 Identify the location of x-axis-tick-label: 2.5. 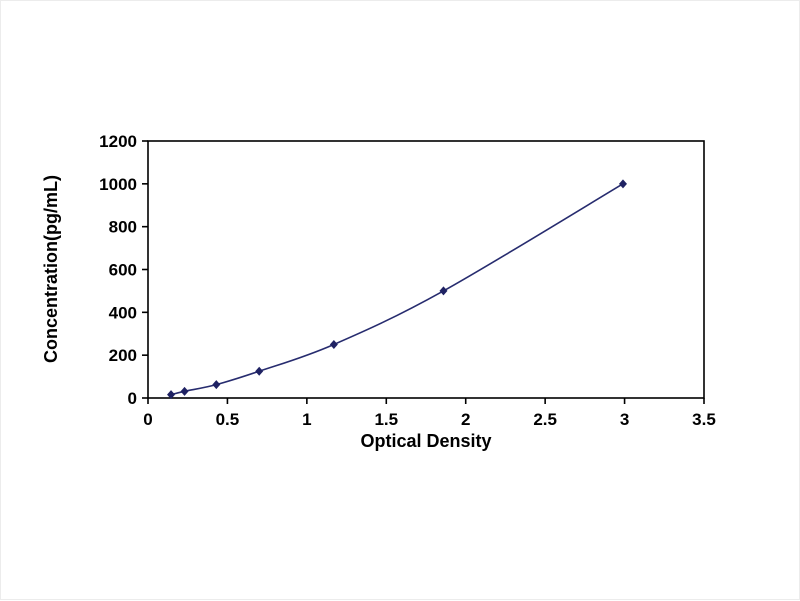
(545, 419).